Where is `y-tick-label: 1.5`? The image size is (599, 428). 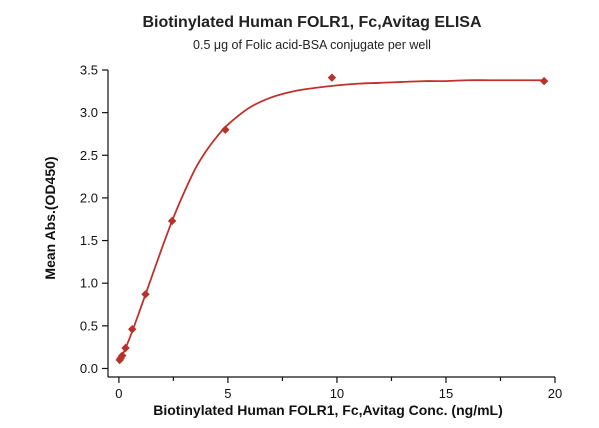
y-tick-label: 1.5 is located at coordinates (89, 240).